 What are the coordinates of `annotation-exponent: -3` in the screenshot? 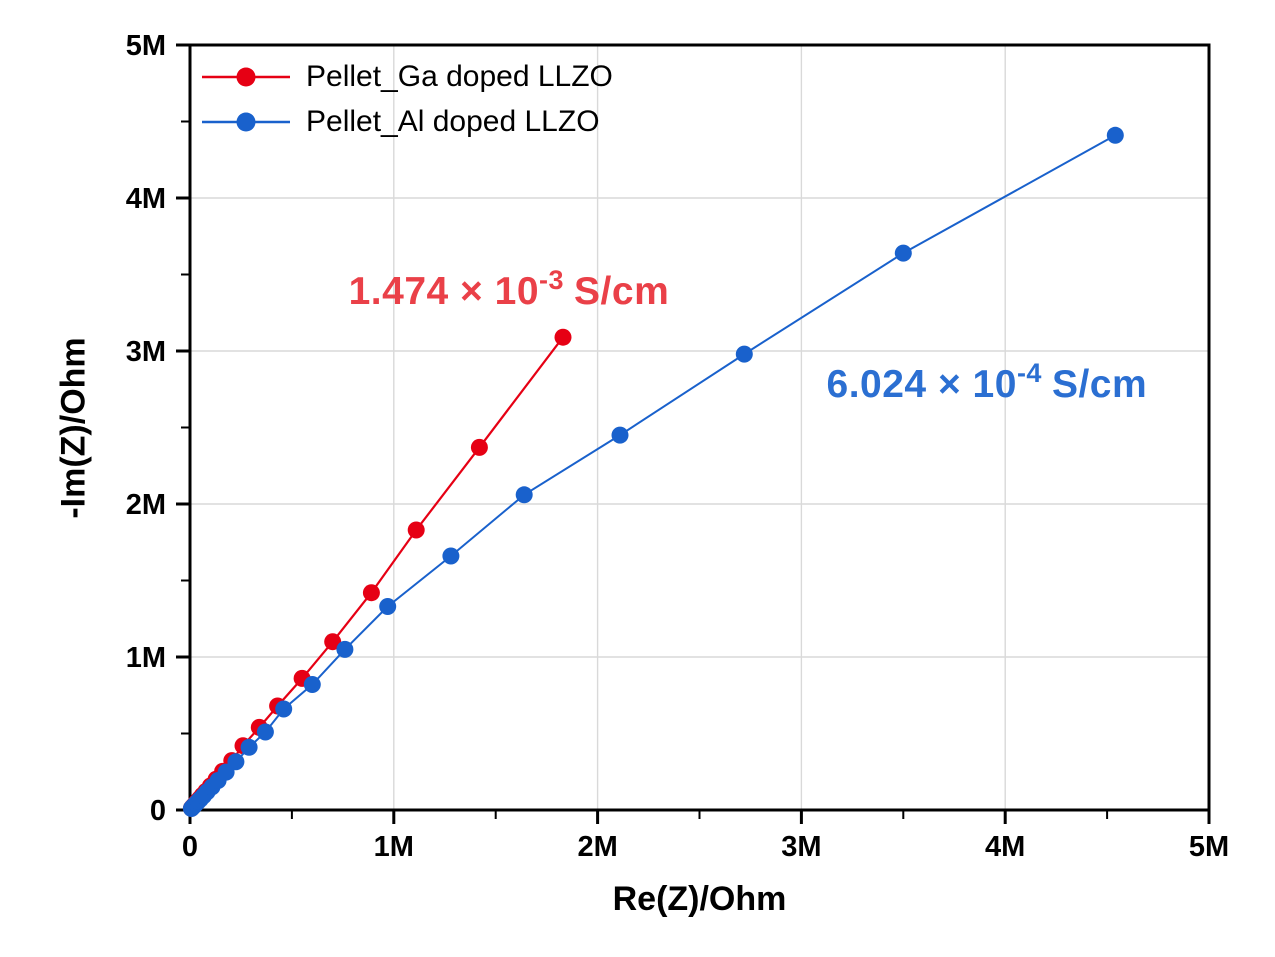 It's located at (552, 280).